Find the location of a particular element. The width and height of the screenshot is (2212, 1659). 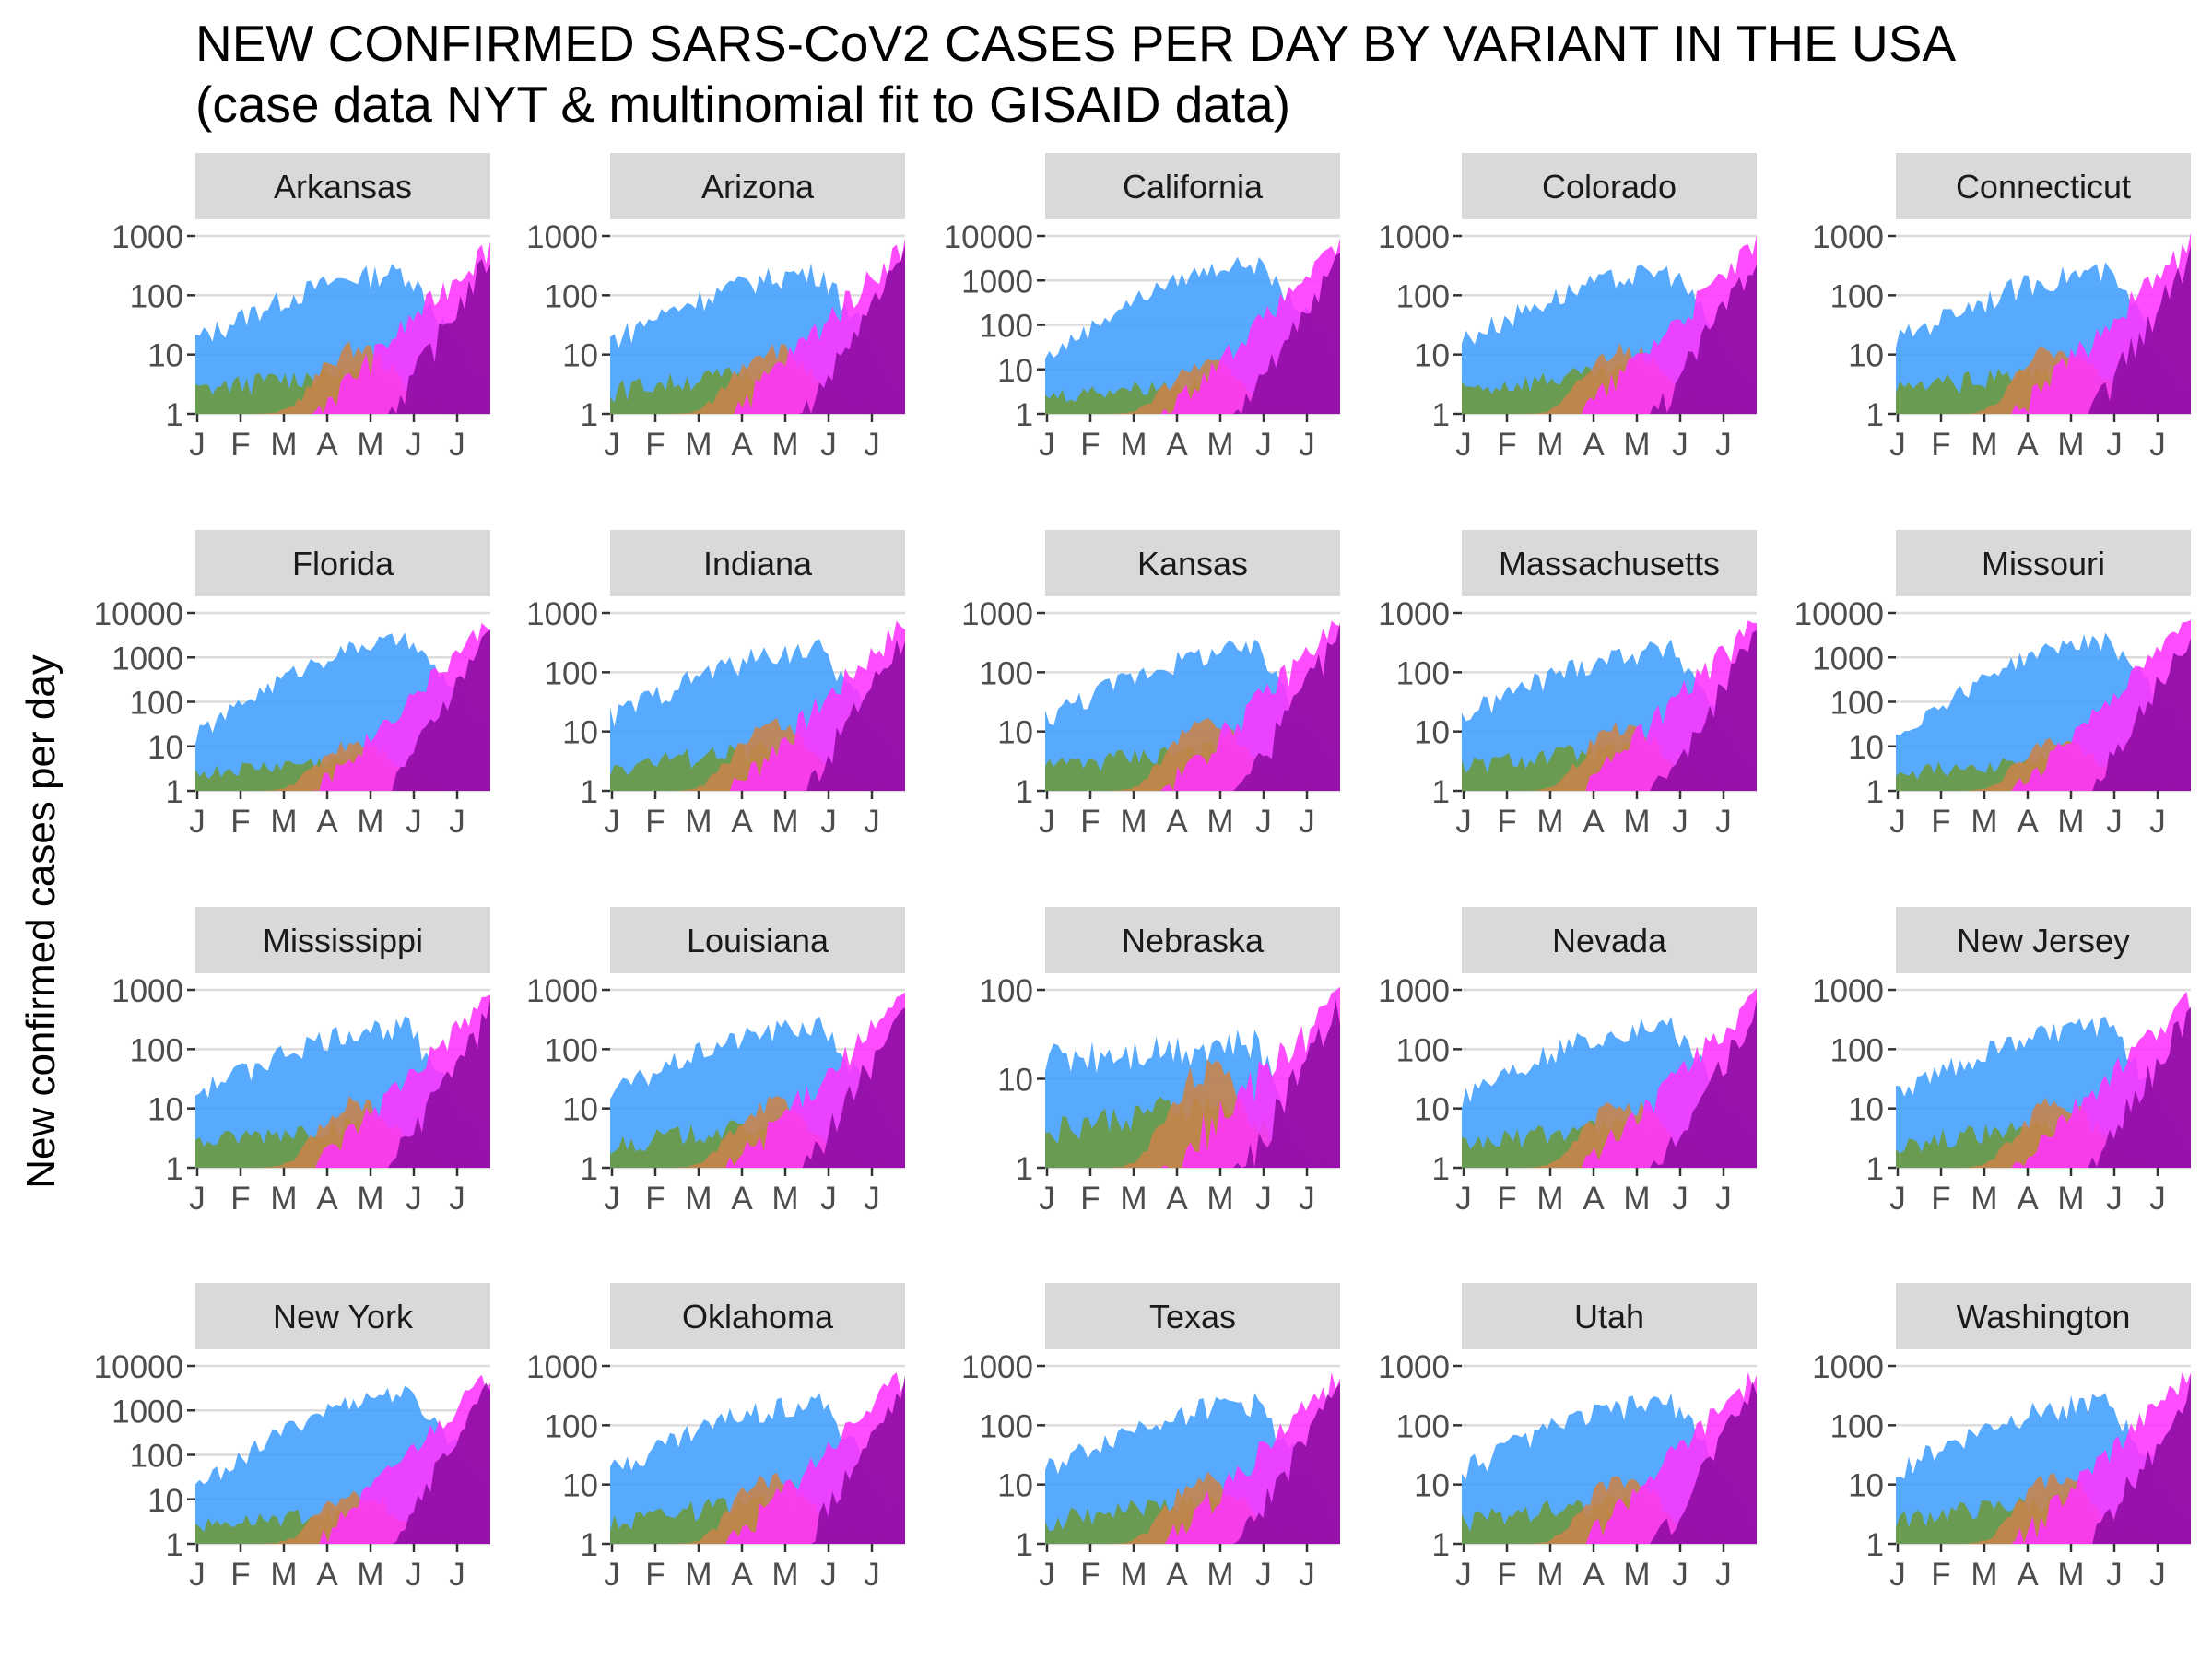

strip-label: Arkansas is located at coordinates (343, 187).